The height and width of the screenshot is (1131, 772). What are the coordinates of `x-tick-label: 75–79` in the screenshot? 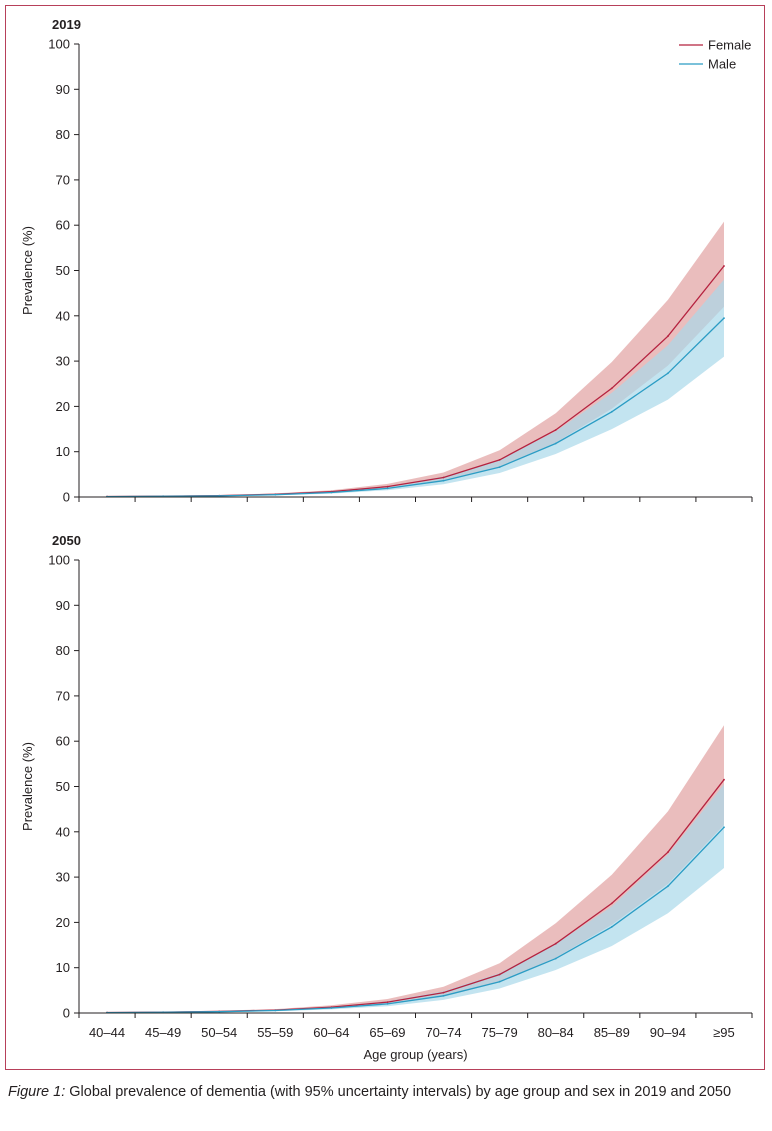 It's located at (500, 1032).